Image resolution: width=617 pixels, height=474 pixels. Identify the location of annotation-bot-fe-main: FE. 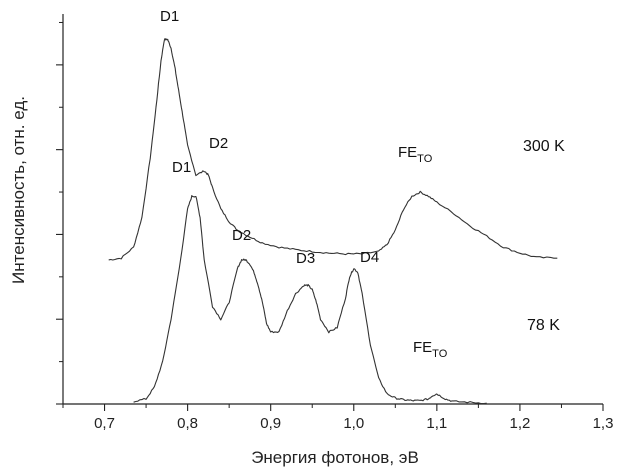
(422, 347).